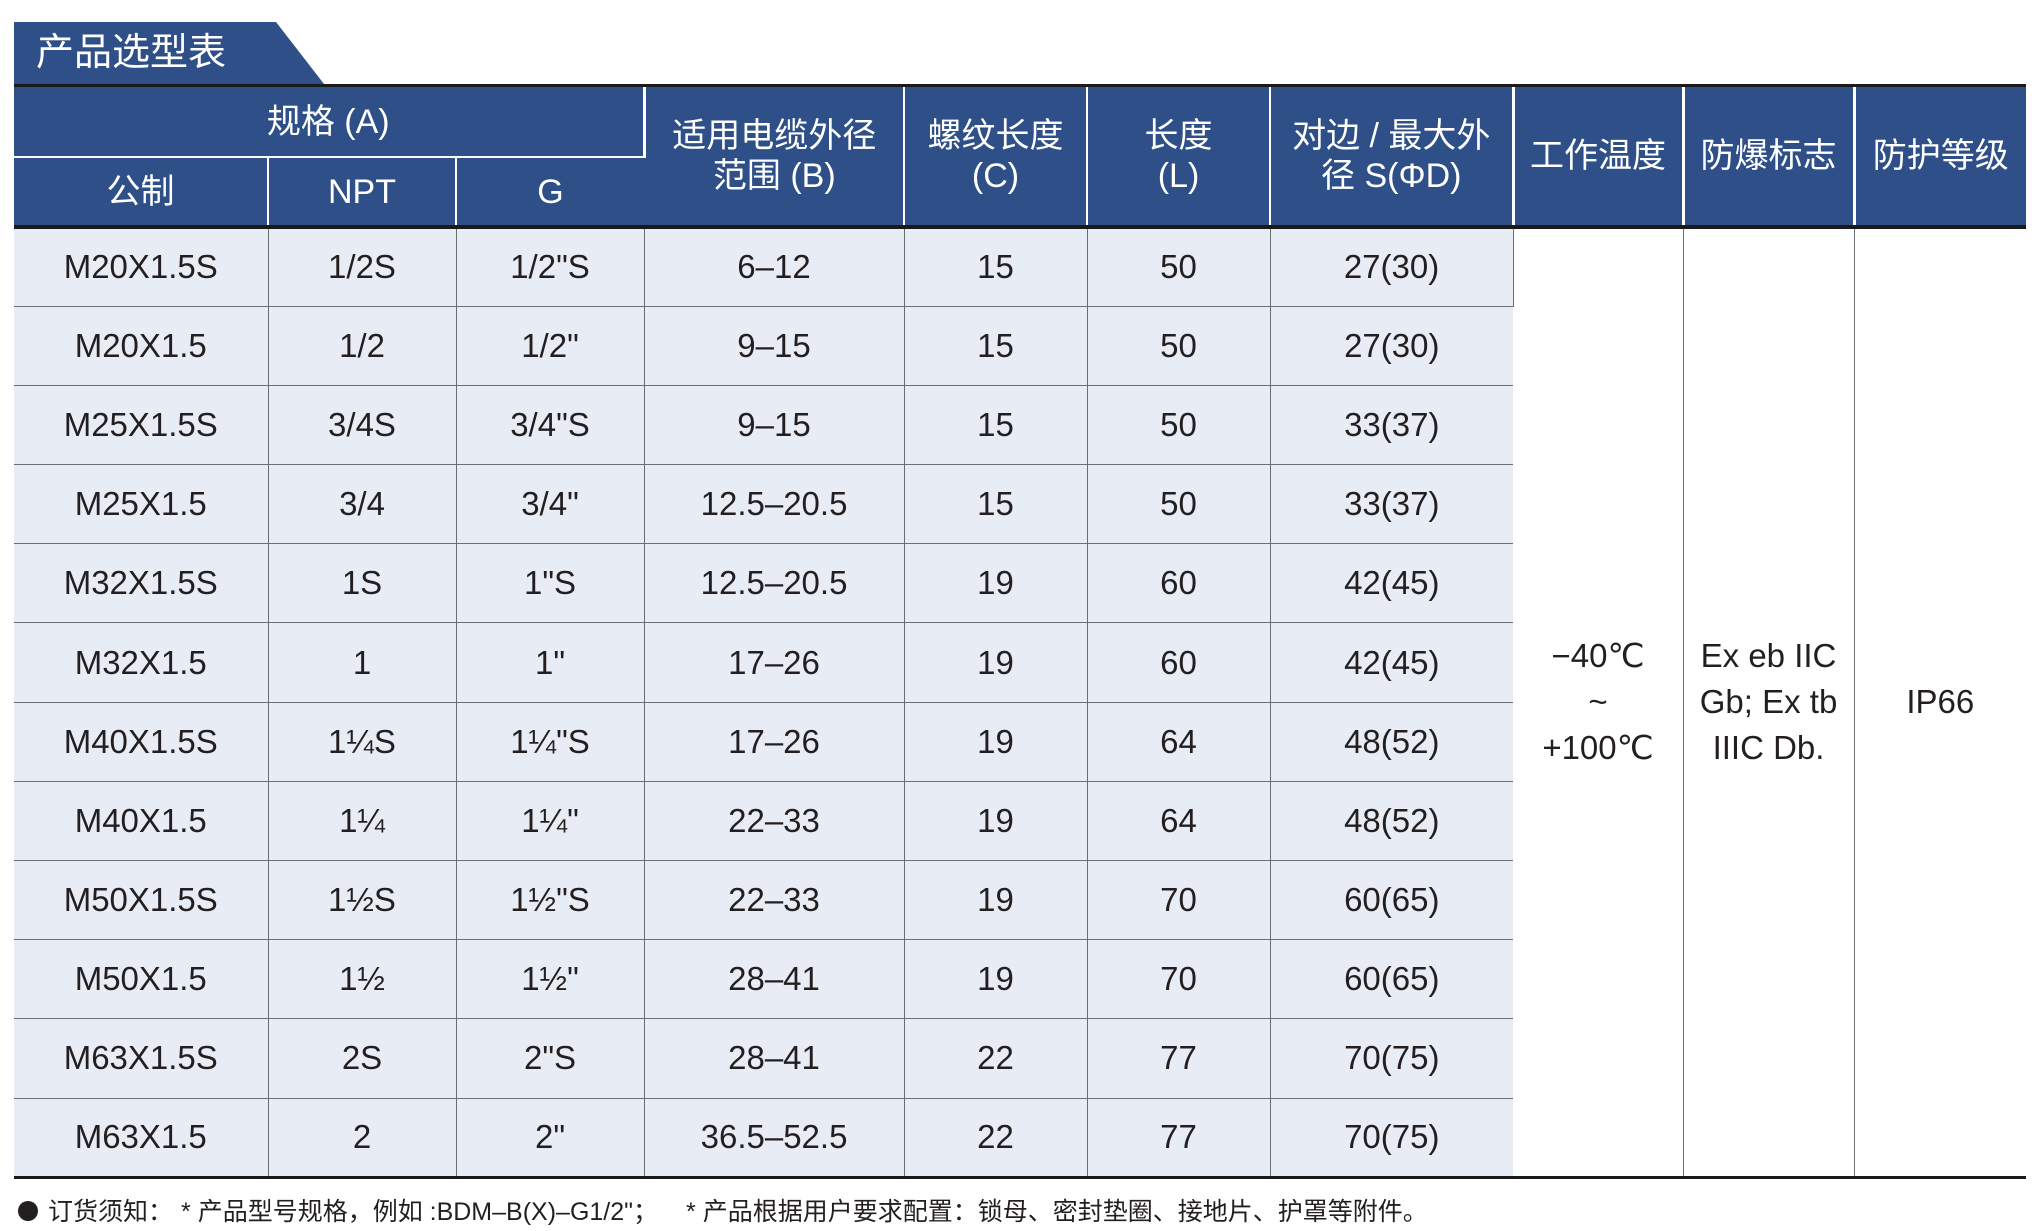  I want to click on cell-length: 70, so click(1179, 979).